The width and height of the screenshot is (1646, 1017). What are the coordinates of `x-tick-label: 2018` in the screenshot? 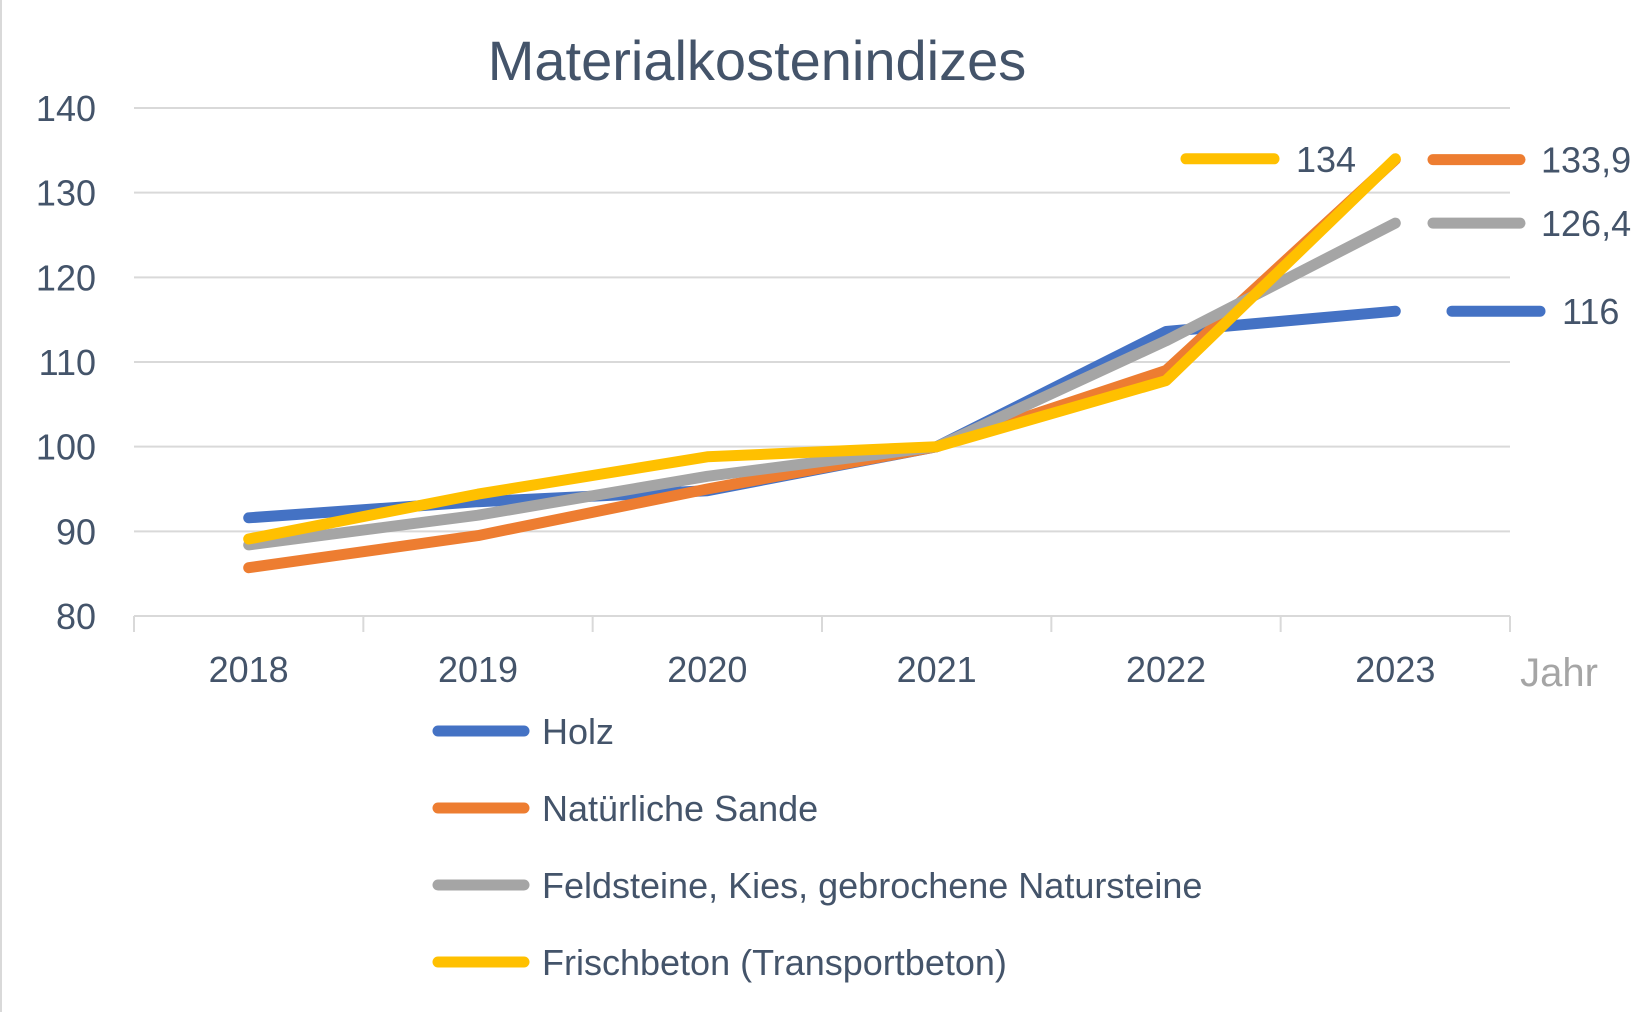 It's located at (249, 669).